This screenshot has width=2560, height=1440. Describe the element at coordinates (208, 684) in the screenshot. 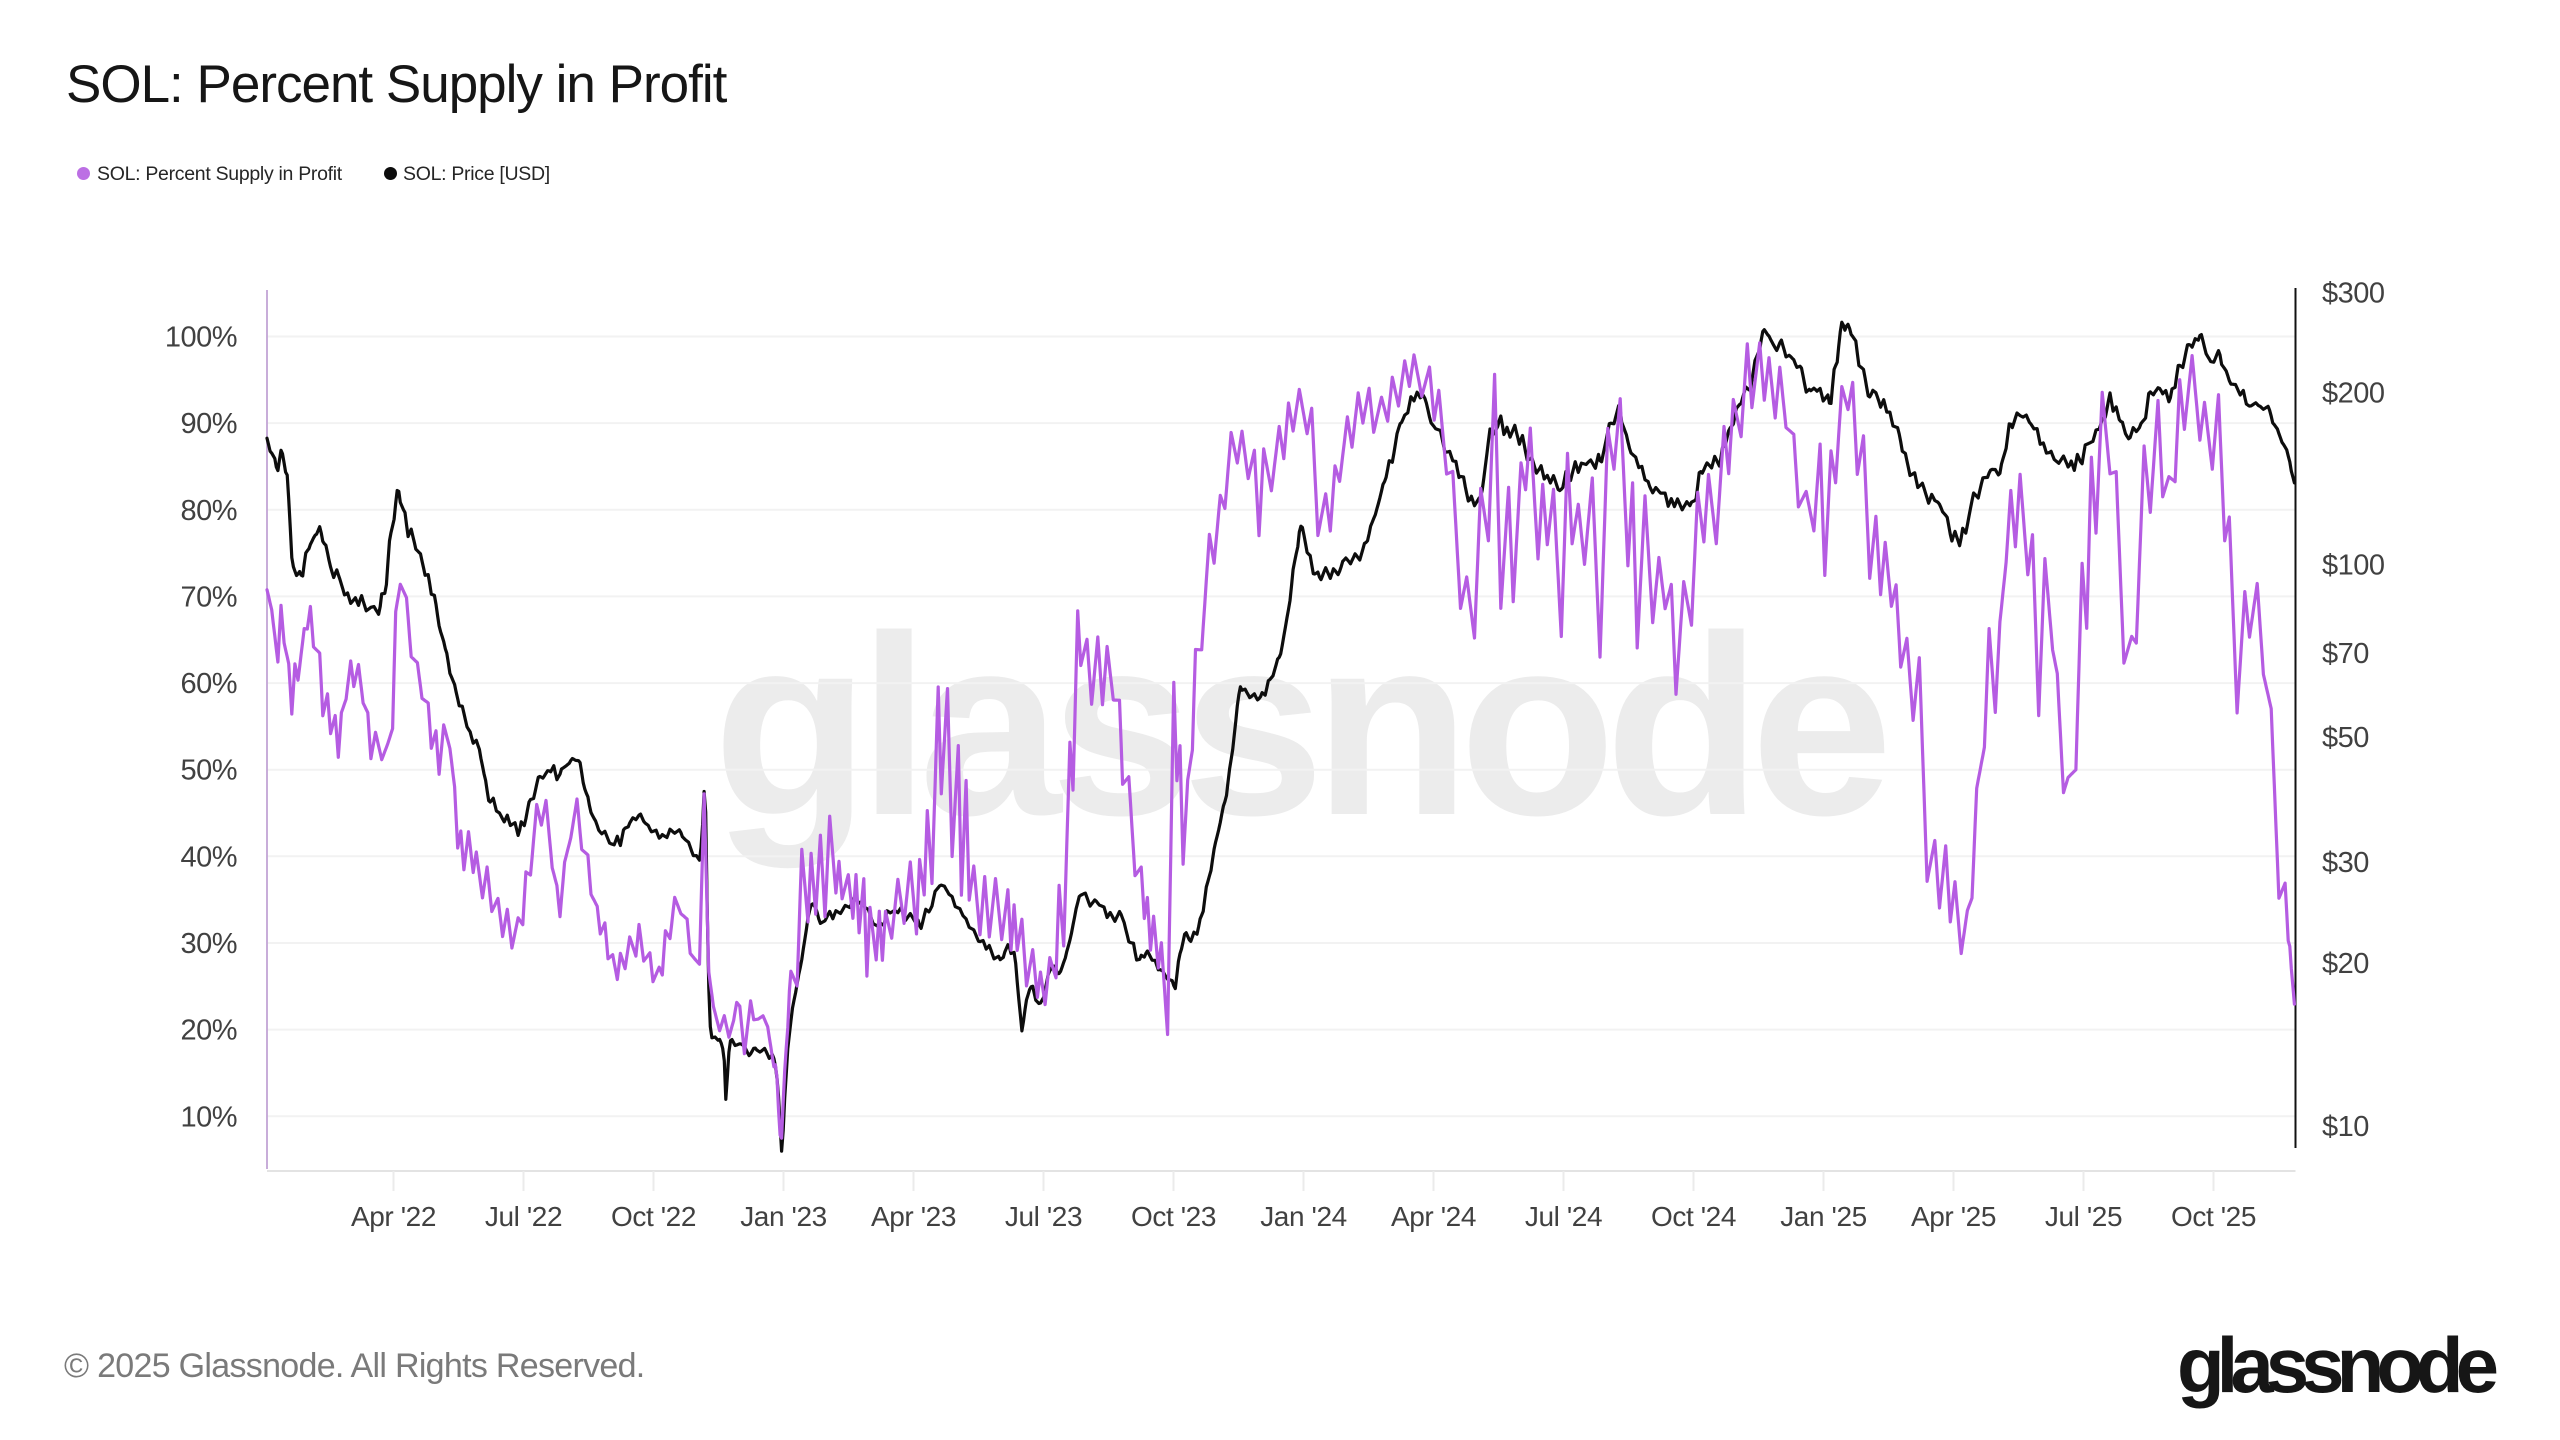

I see `svg-text: 60%` at that location.